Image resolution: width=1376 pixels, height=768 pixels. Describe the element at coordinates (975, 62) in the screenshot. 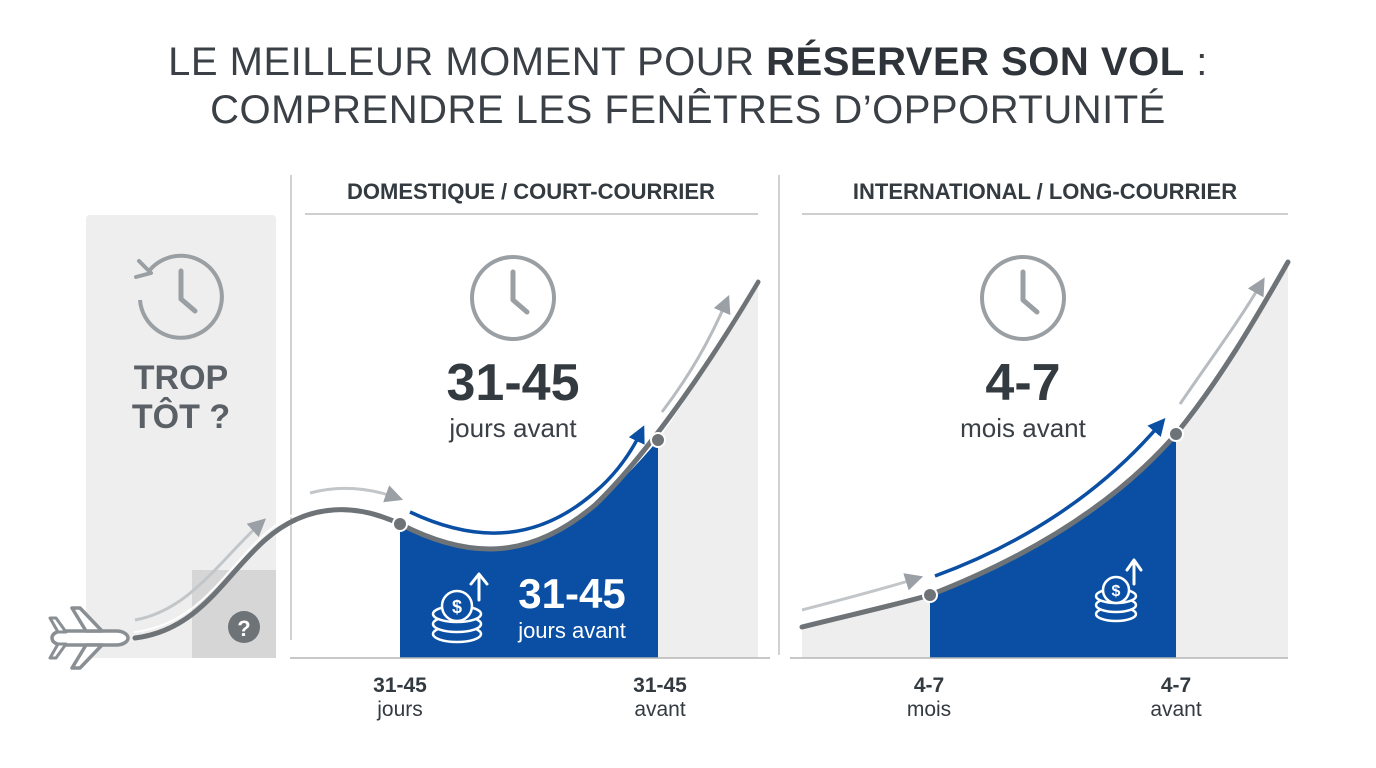

I see `title-emphasis: RÉSERVER SON VOL` at that location.